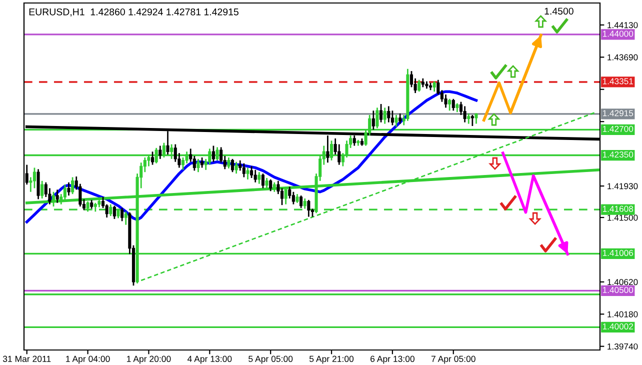 The width and height of the screenshot is (642, 365). What do you see at coordinates (623, 25) in the screenshot?
I see `y-tick-label: 1.44130` at bounding box center [623, 25].